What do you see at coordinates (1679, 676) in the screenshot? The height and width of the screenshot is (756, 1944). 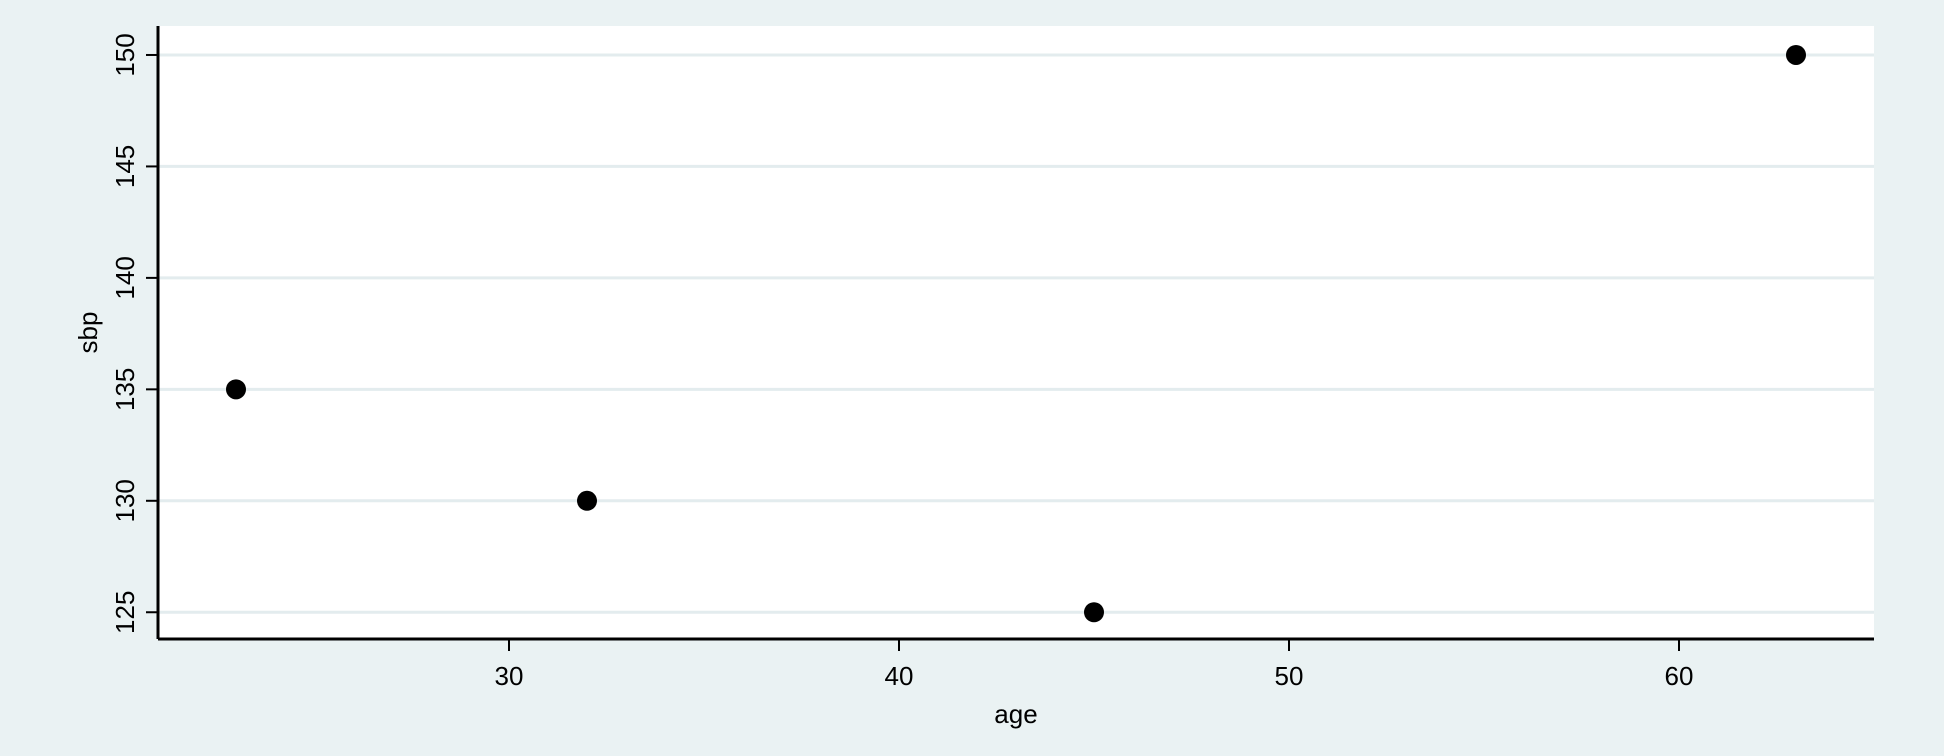 I see `x-tick-label: 60` at bounding box center [1679, 676].